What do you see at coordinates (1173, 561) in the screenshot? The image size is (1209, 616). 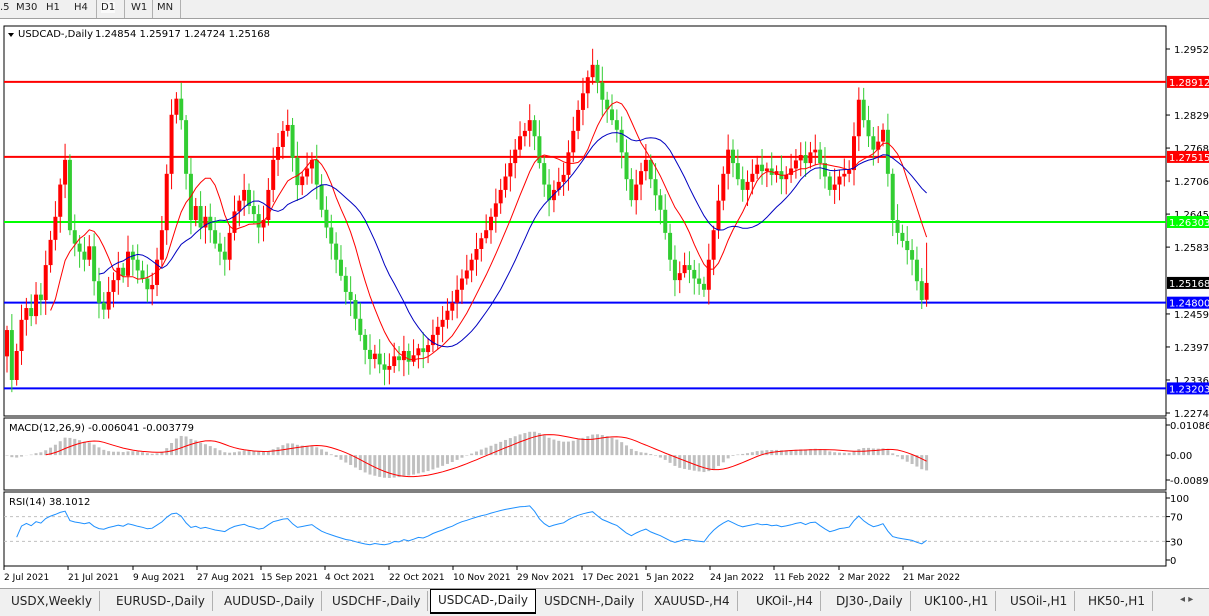 I see `rsi-tick-label: 0` at bounding box center [1173, 561].